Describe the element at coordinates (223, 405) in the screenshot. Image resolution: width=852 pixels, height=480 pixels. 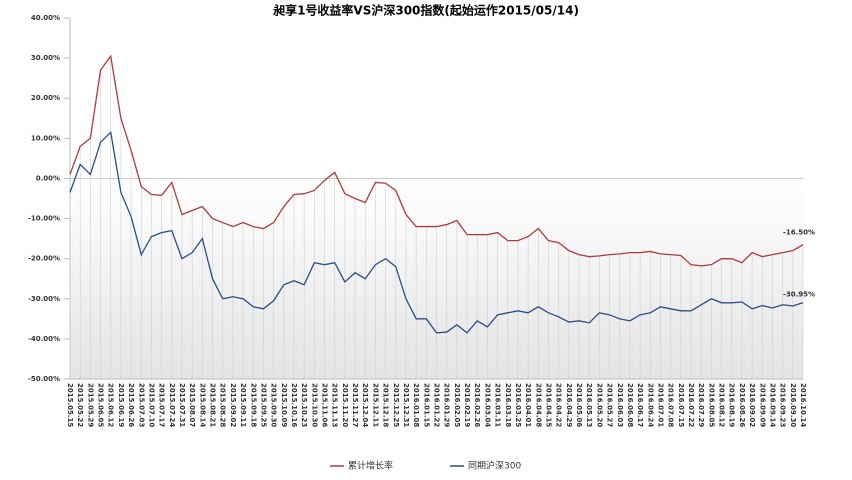
I see `x-tick-label: 2015.08.28` at that location.